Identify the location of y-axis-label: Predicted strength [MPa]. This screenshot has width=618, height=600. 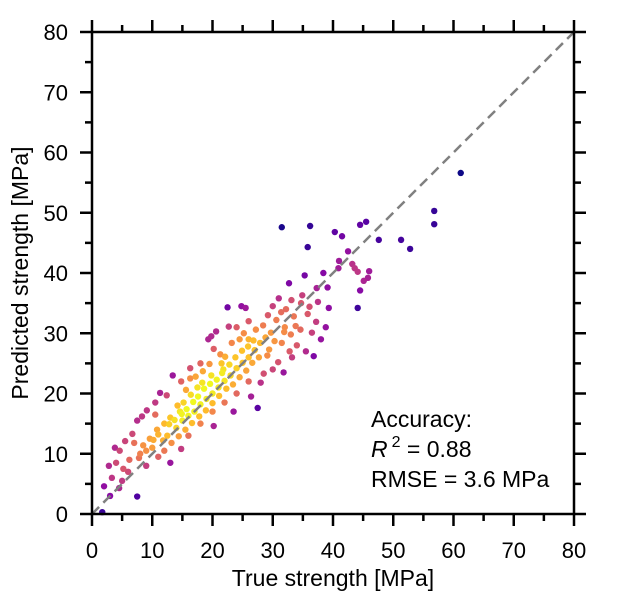
(20, 272).